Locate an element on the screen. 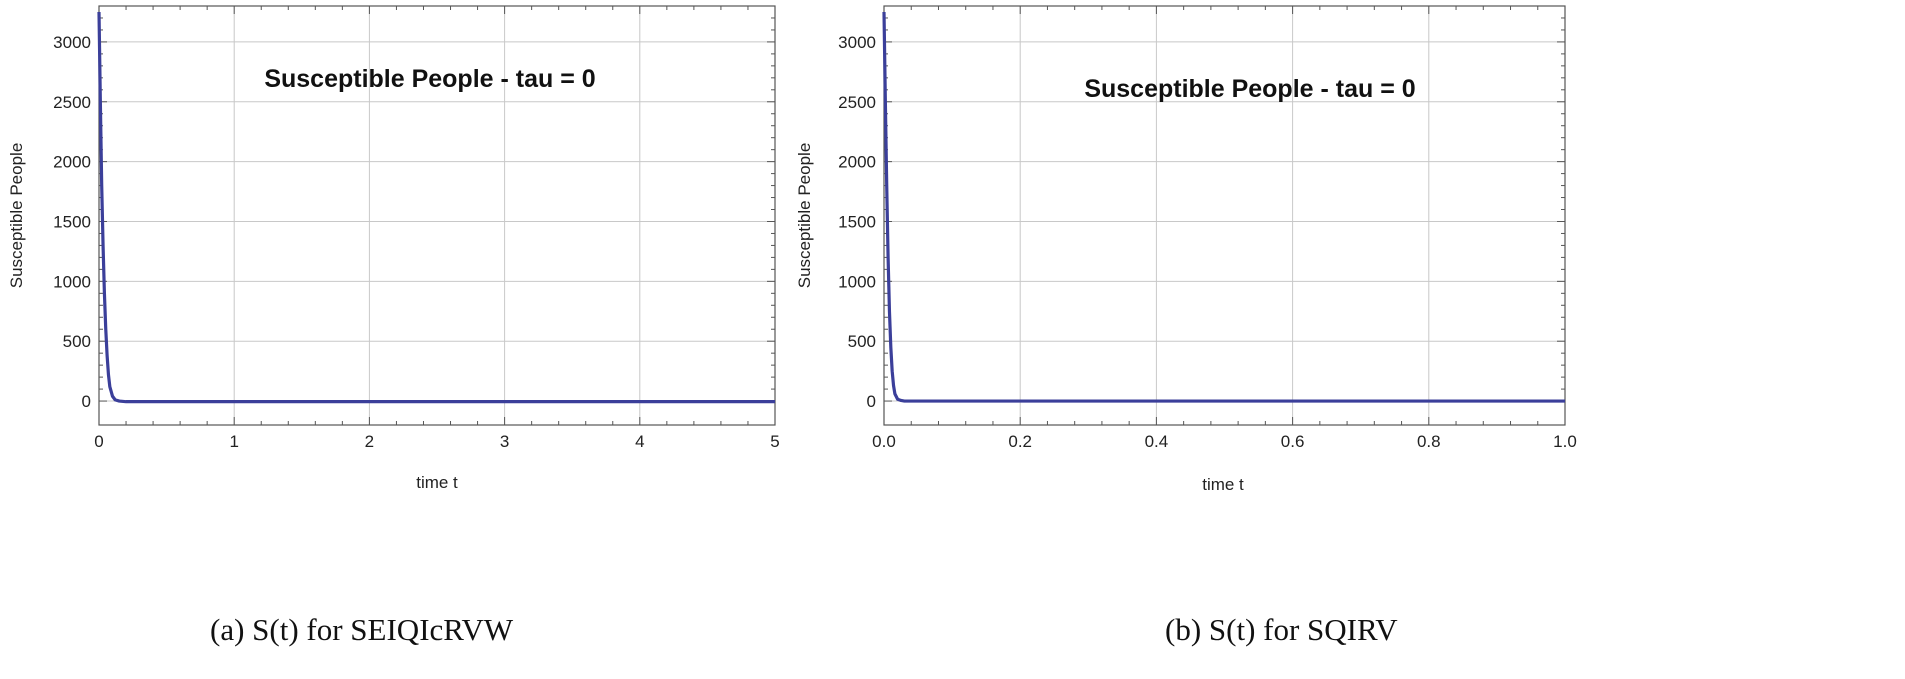  x-tick-label: 1 is located at coordinates (233, 441).